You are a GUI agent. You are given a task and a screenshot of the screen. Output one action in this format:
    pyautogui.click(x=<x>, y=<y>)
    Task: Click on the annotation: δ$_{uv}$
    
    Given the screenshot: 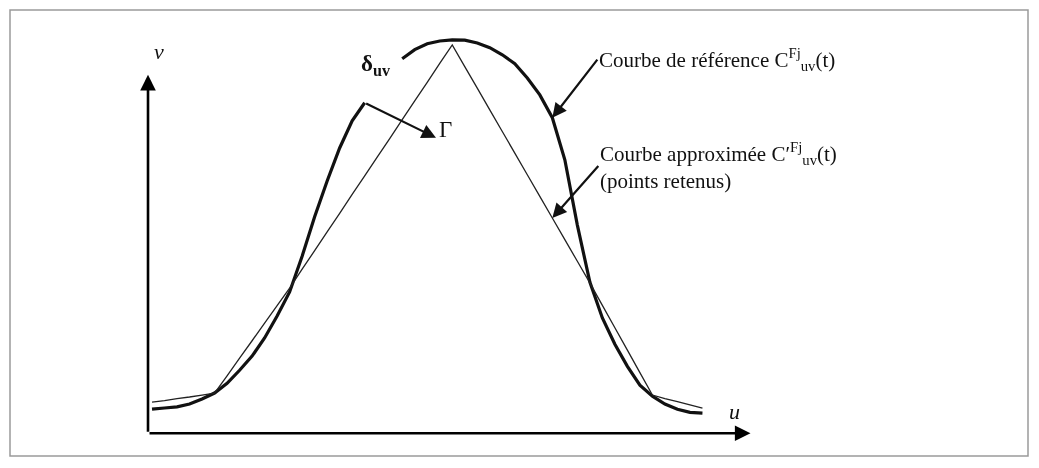 What is the action you would take?
    pyautogui.click(x=376, y=65)
    